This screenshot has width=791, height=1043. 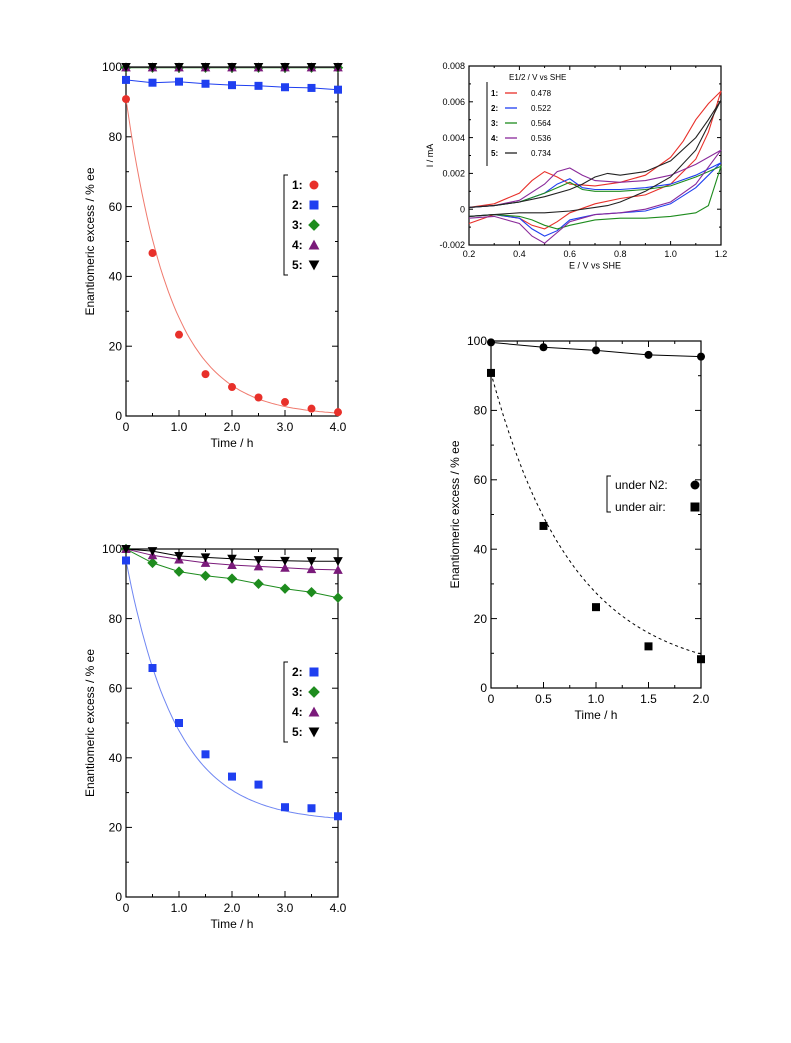 What do you see at coordinates (297, 712) in the screenshot?
I see `legend-label: 4:` at bounding box center [297, 712].